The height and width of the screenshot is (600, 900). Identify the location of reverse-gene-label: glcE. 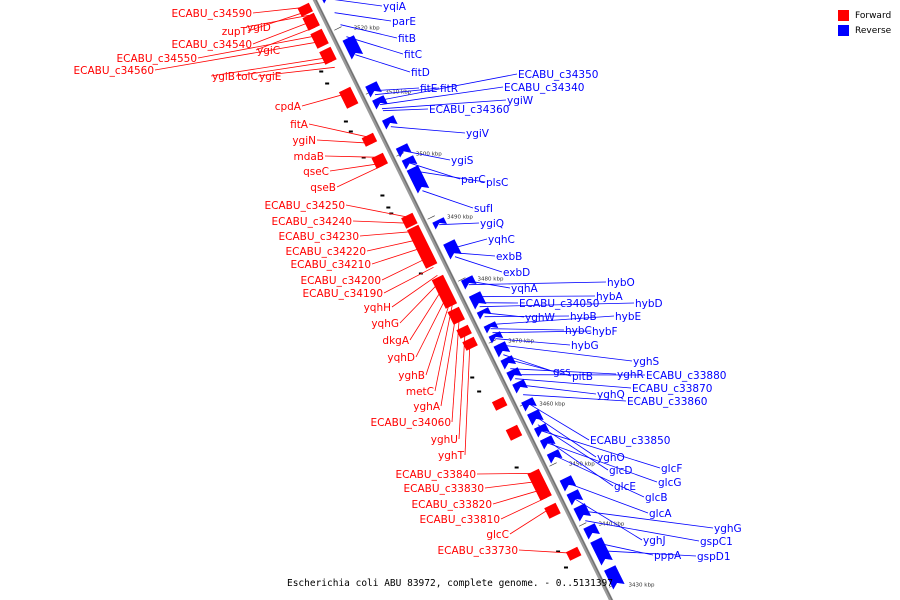
(625, 487).